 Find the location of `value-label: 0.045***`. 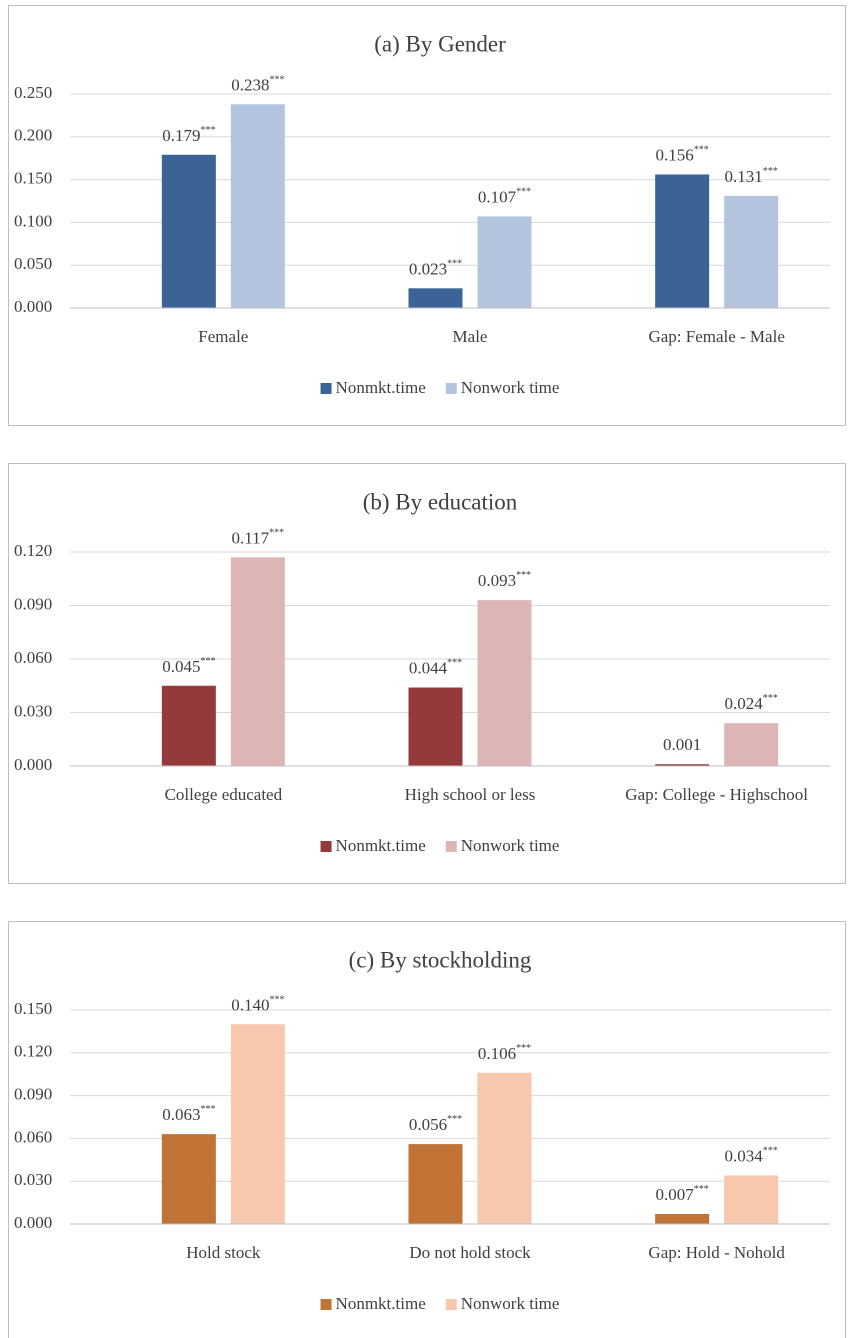

value-label: 0.045*** is located at coordinates (188, 666).